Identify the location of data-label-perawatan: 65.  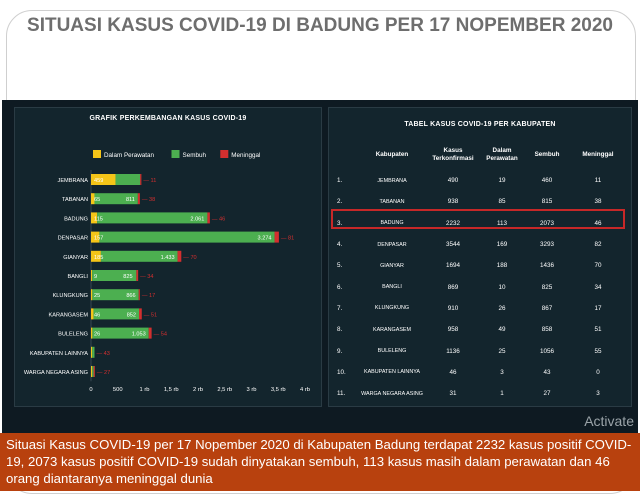
(97, 200).